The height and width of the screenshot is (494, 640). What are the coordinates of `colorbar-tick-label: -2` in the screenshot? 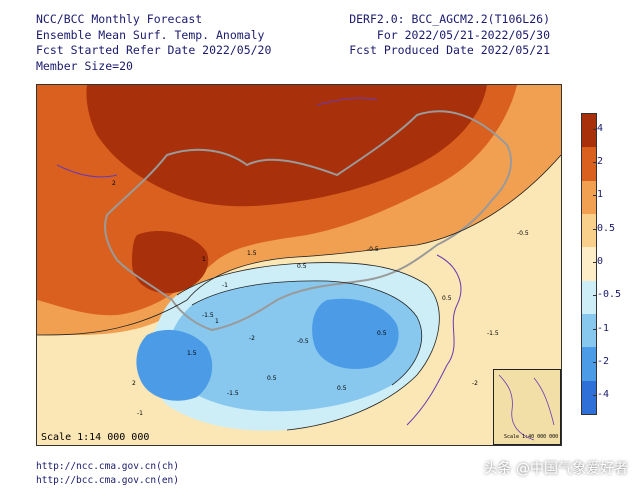 It's located at (601, 361).